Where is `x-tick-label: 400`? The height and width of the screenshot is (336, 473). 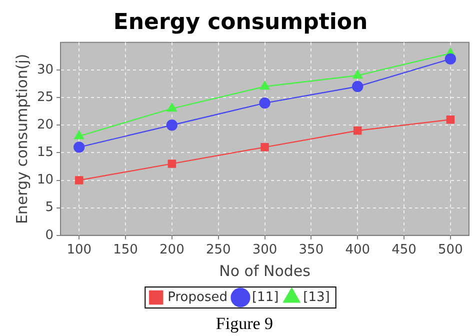
x-tick-label: 400 is located at coordinates (357, 250).